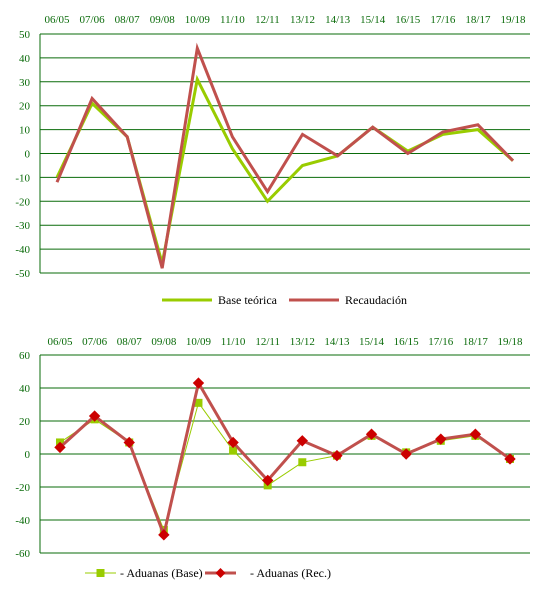  Describe the element at coordinates (25, 131) in the screenshot. I see `y-tick-label: 10` at that location.